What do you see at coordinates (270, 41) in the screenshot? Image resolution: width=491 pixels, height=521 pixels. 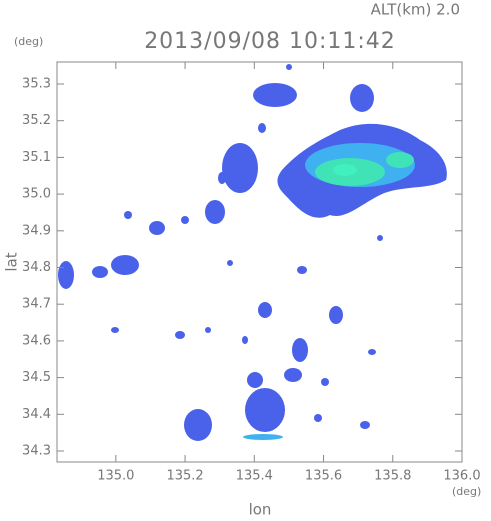 I see `chart-title: 2013/09/08 10:11:42` at bounding box center [270, 41].